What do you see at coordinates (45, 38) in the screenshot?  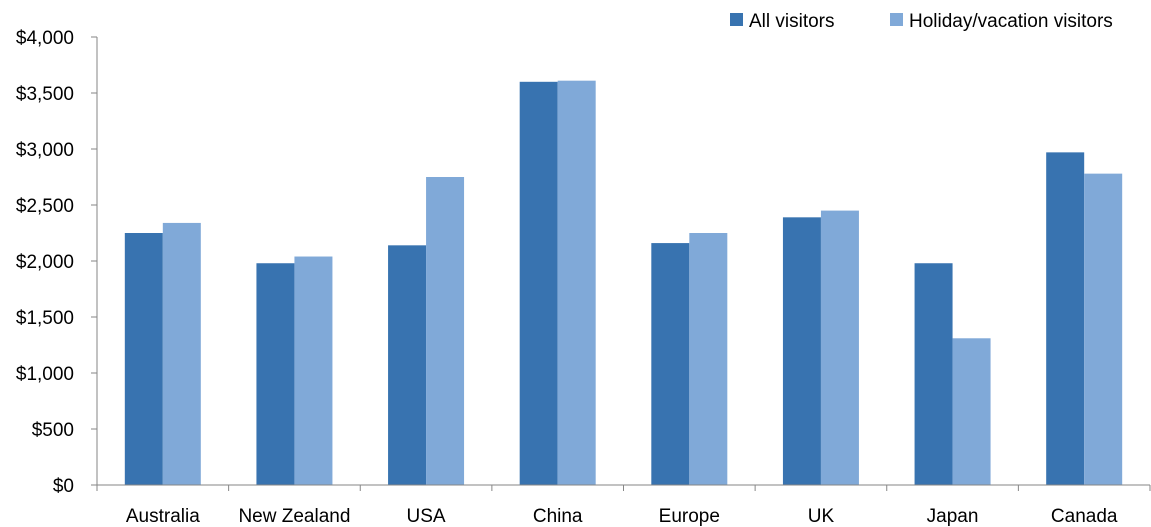 I see `y-tick-label: $4,000` at bounding box center [45, 38].